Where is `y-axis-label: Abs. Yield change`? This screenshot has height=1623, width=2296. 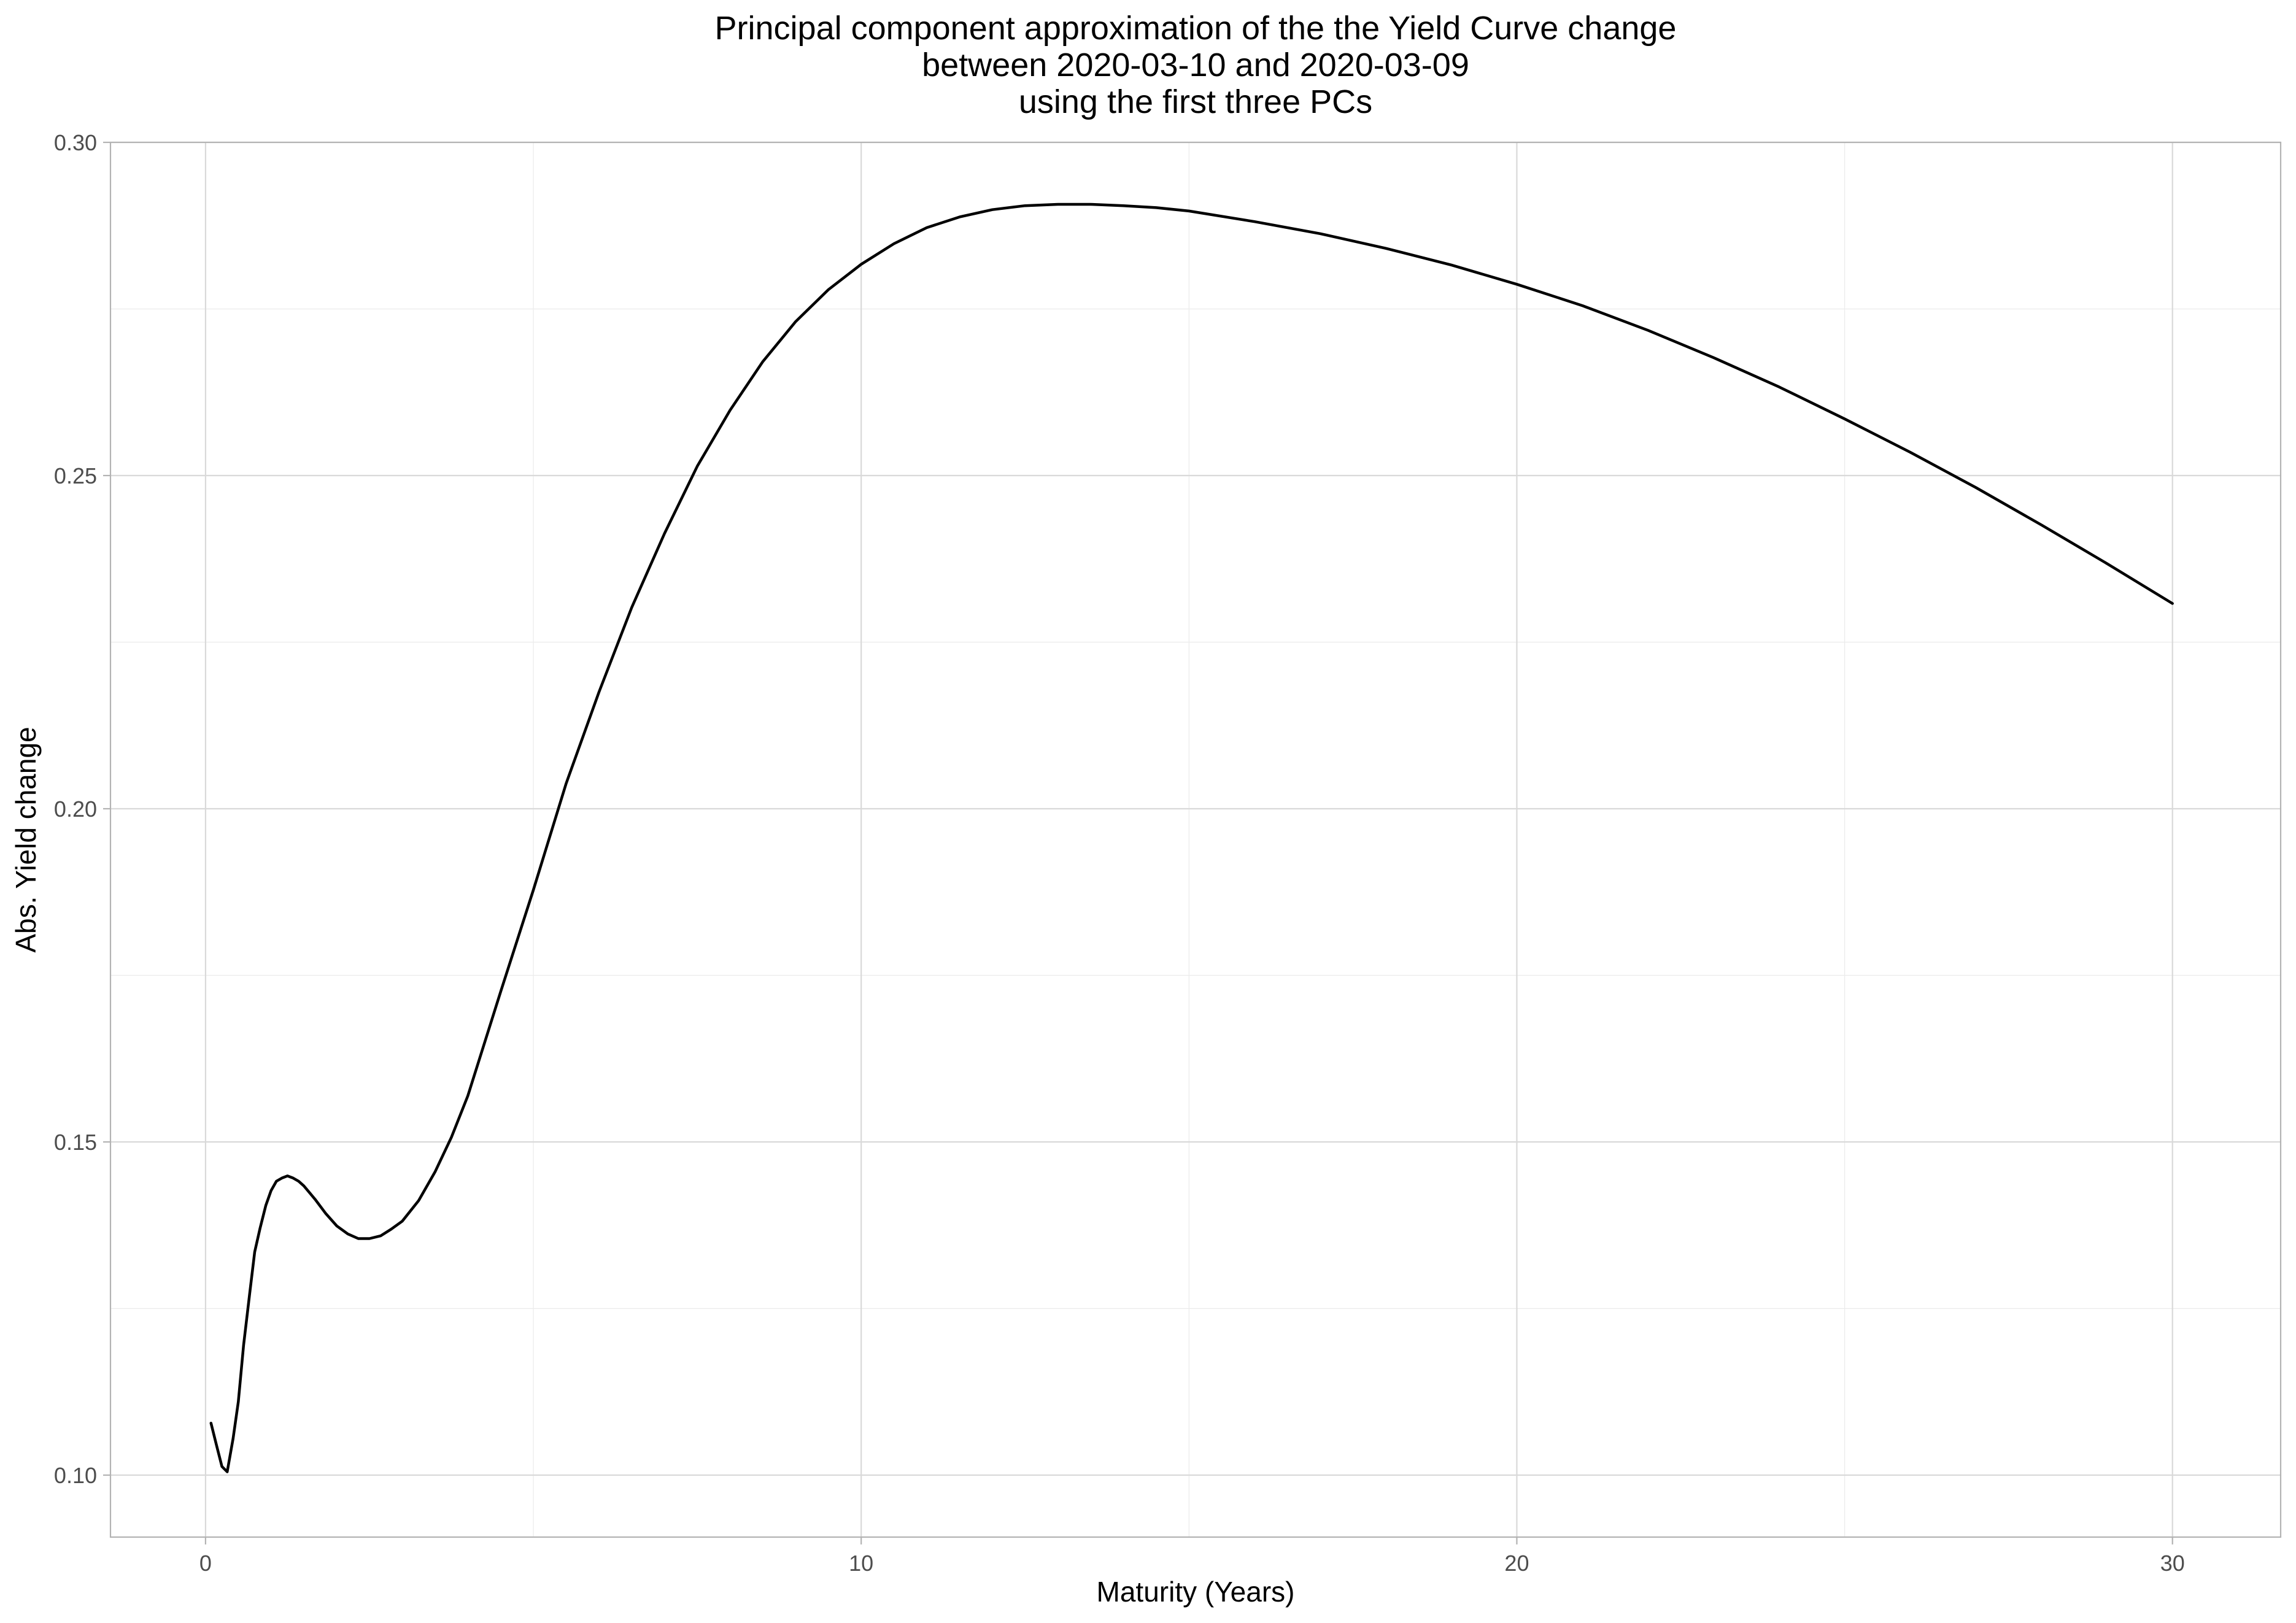
y-axis-label: Abs. Yield change is located at coordinates (26, 839).